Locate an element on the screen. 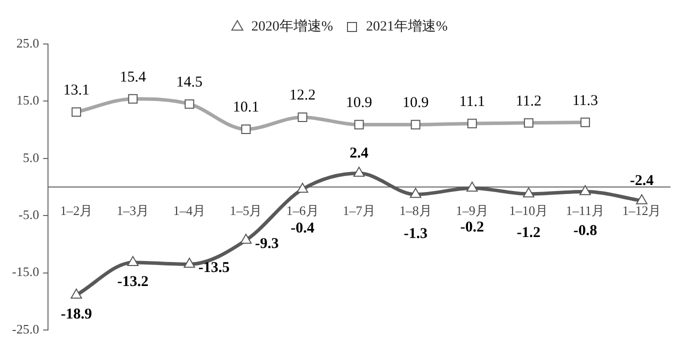  x-tick-label: 1–10月 is located at coordinates (528, 210).